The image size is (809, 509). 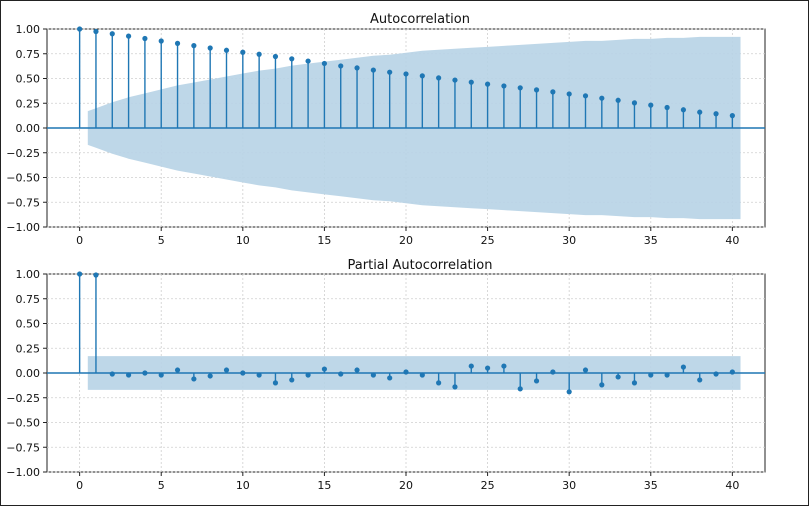 I want to click on acf-title: Autocorrelation, so click(x=420, y=19).